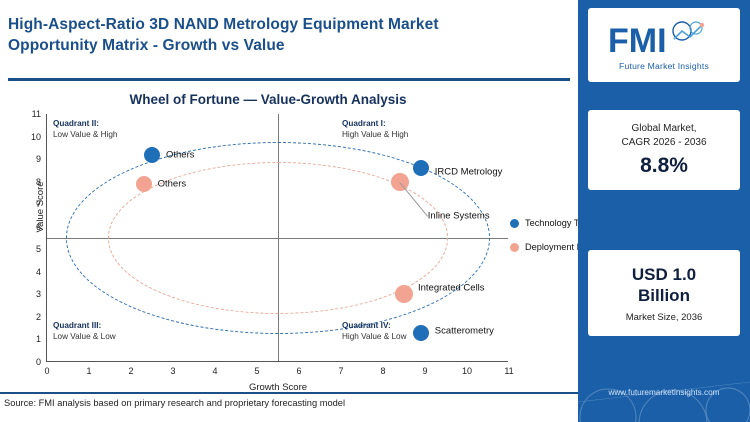 This screenshot has width=750, height=422. I want to click on fmi-logo-icon: FMI, so click(656, 40).